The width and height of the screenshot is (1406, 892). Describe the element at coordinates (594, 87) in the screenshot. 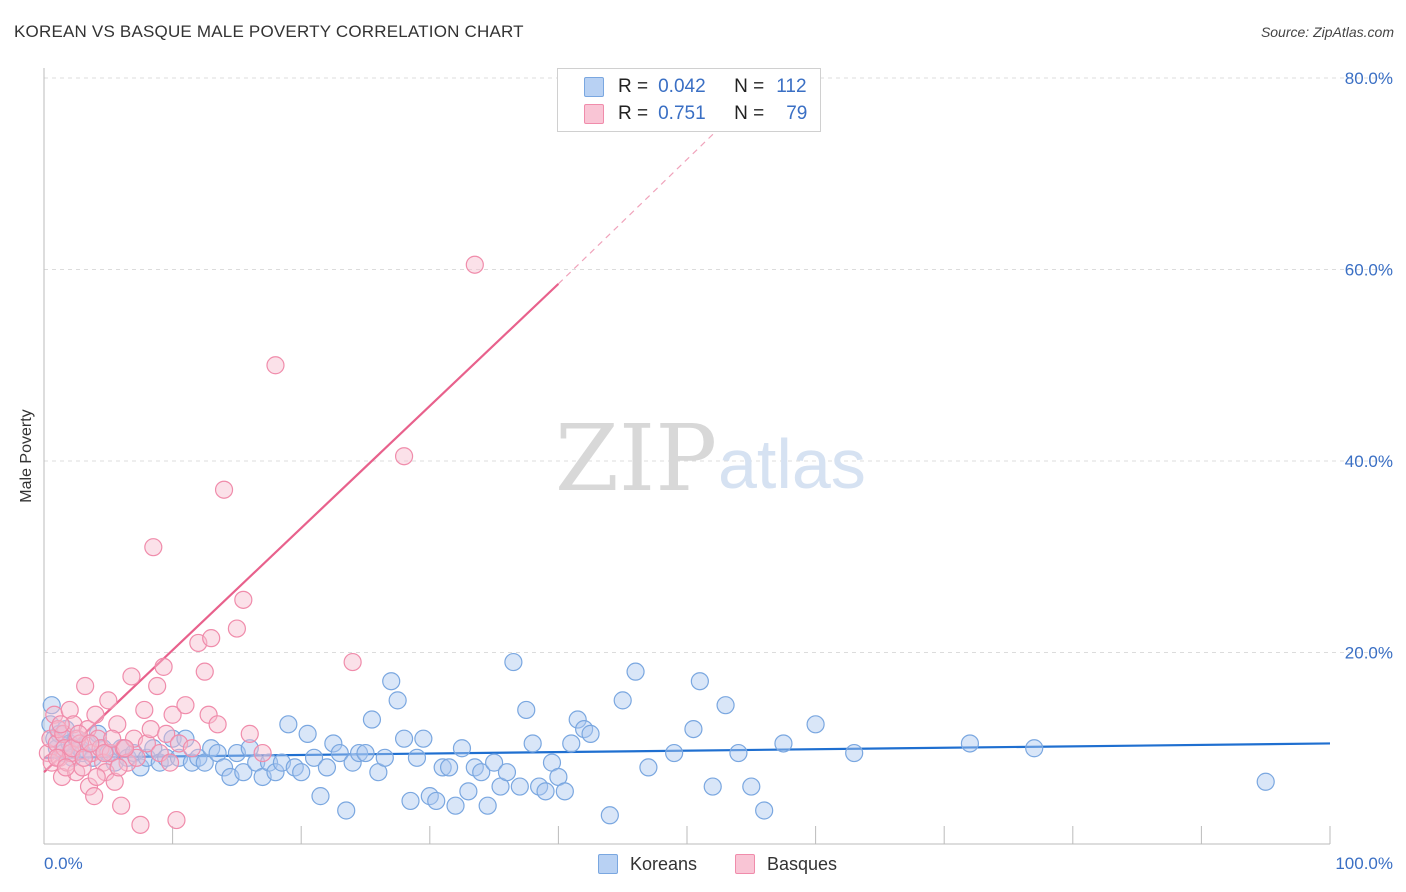

I see `koreans-swatch-icon` at that location.